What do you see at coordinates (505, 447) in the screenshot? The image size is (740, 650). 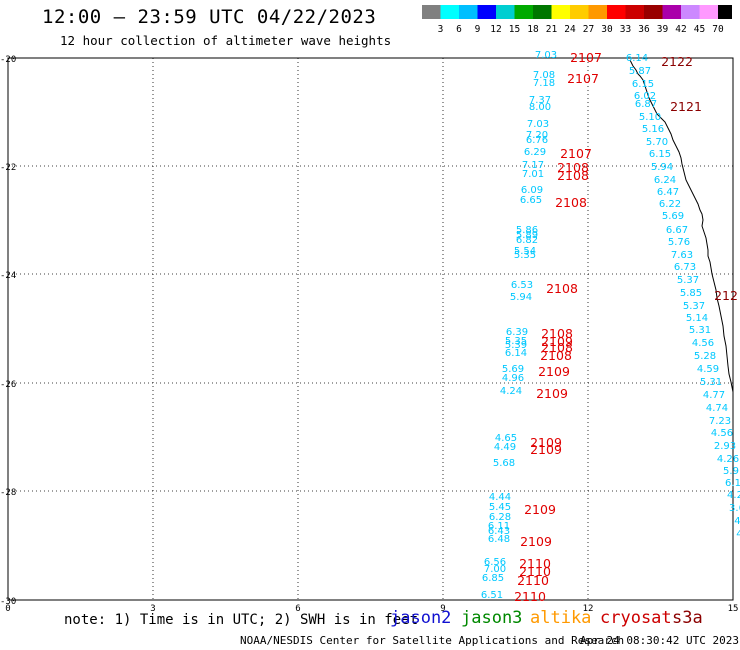 I see `swh-value: 4.49` at bounding box center [505, 447].